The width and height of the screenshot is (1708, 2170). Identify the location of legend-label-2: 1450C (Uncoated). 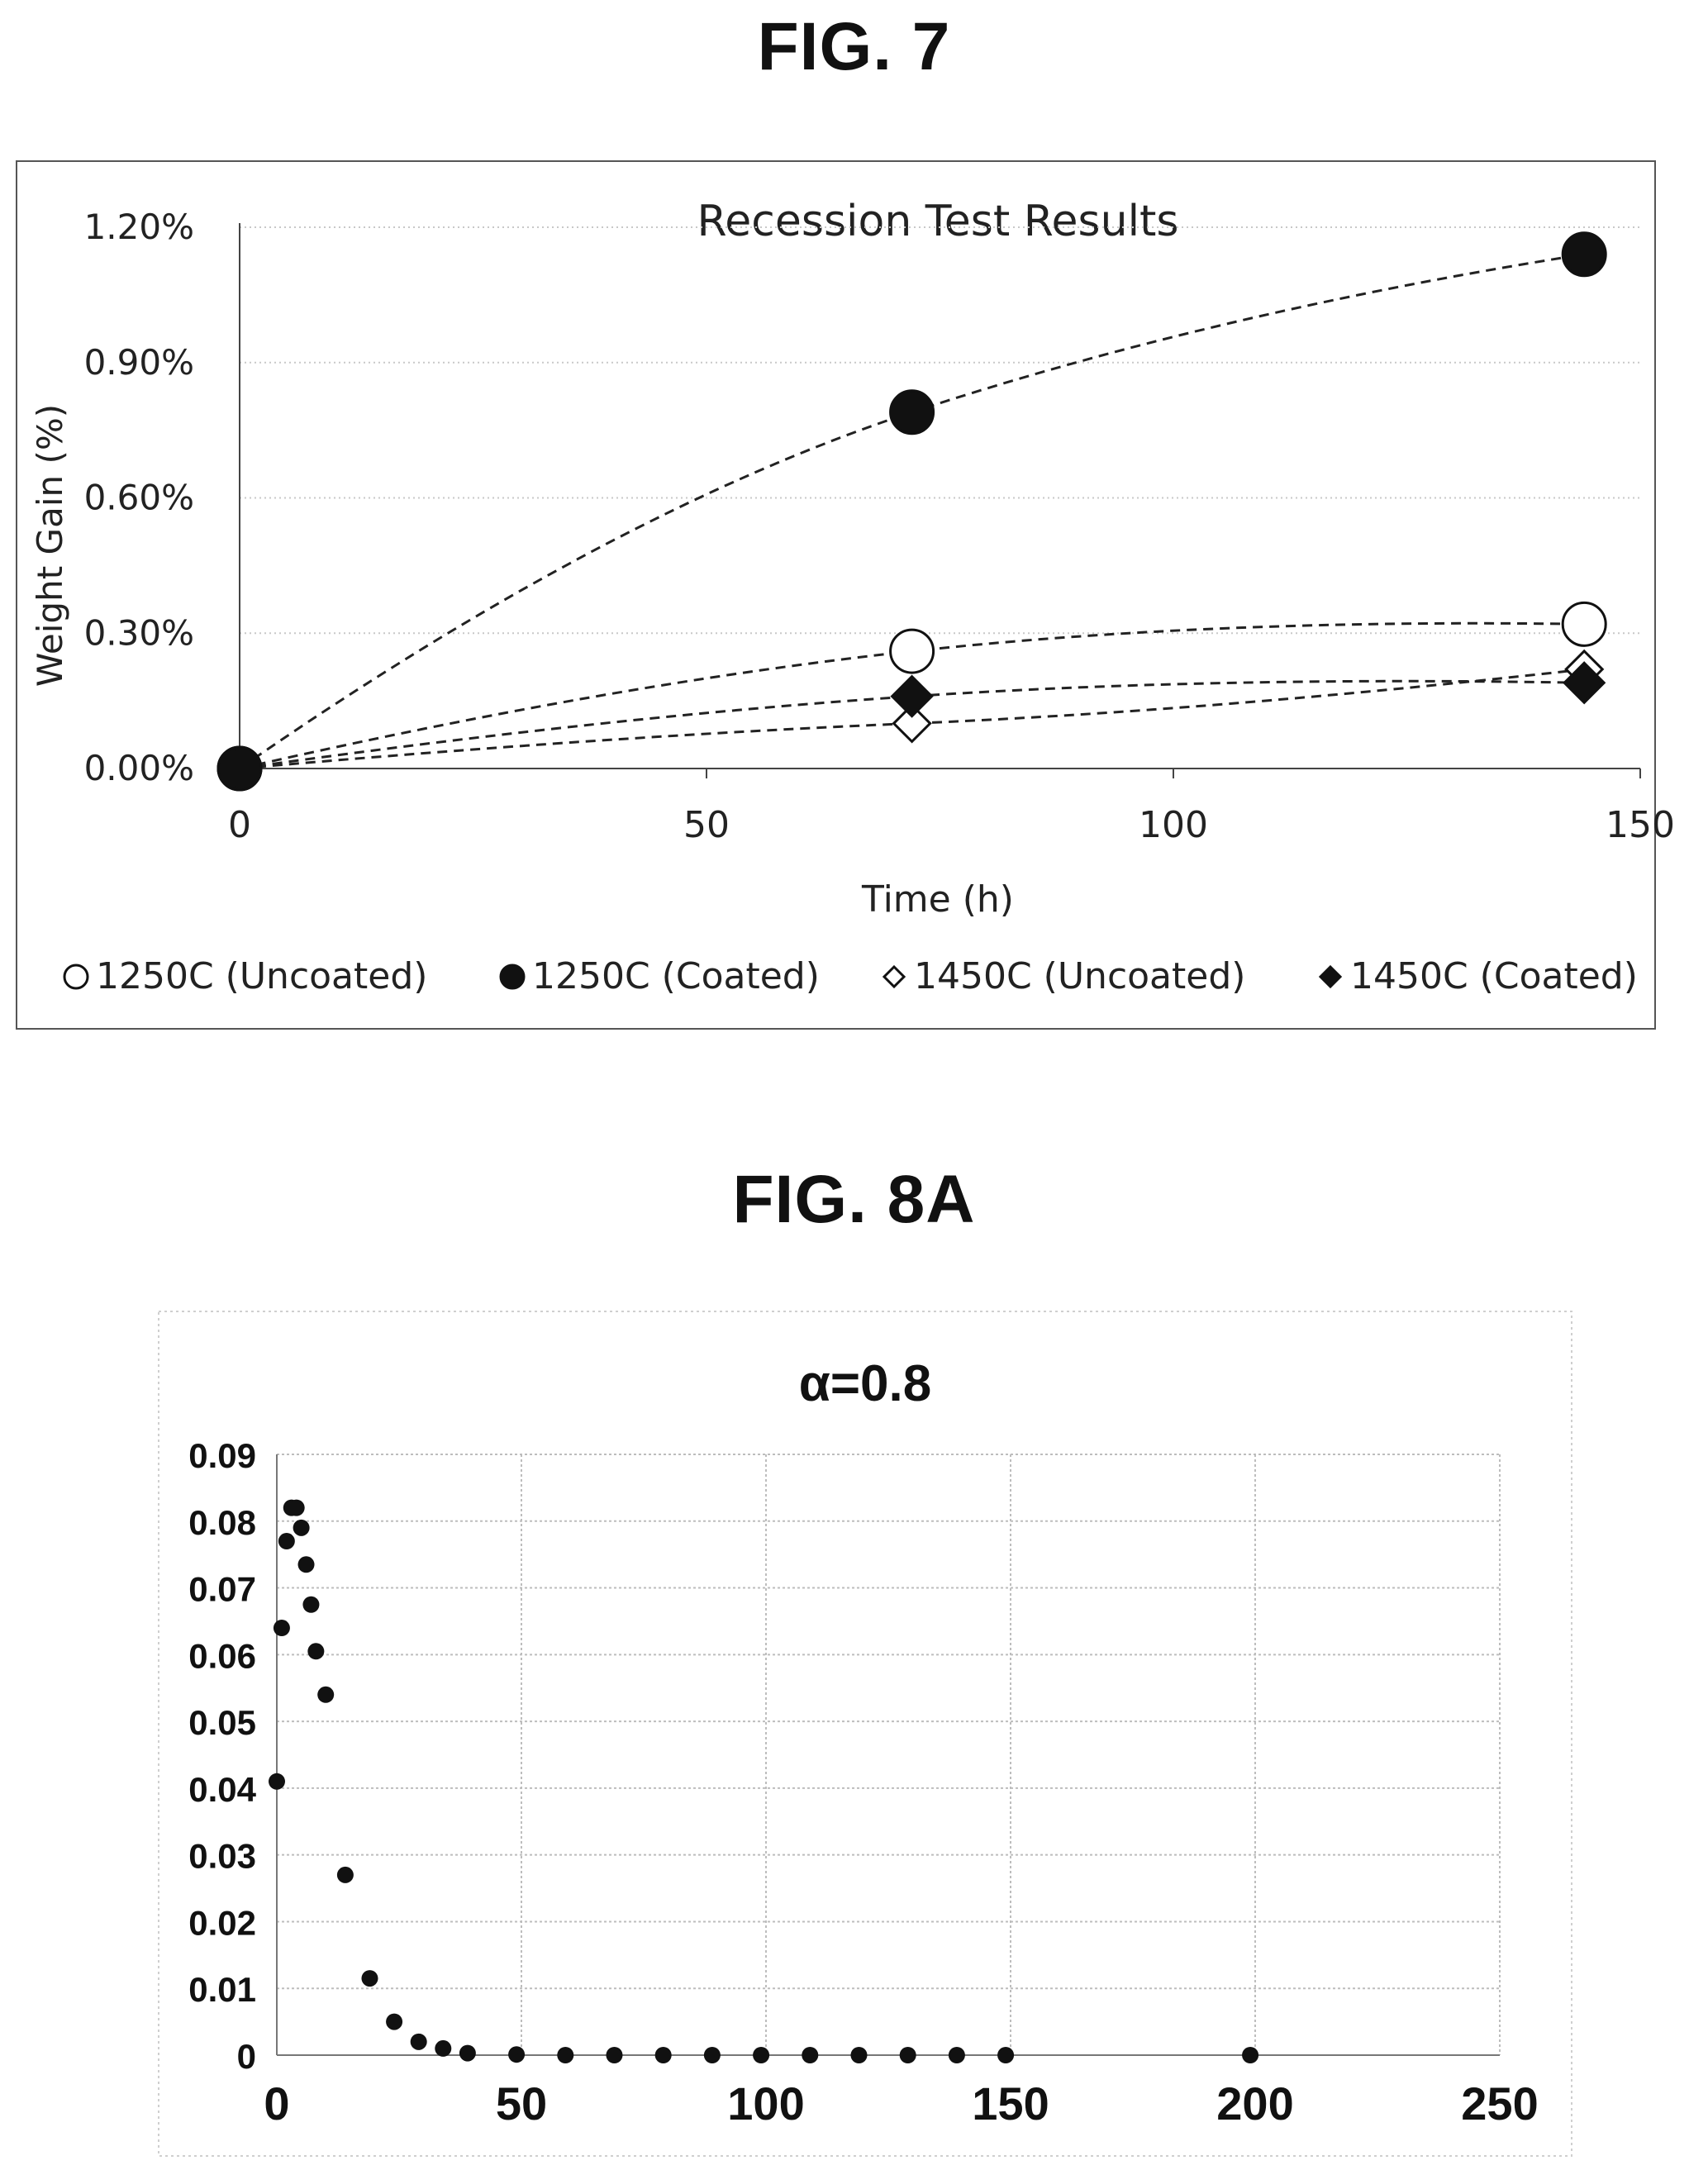
(1079, 976).